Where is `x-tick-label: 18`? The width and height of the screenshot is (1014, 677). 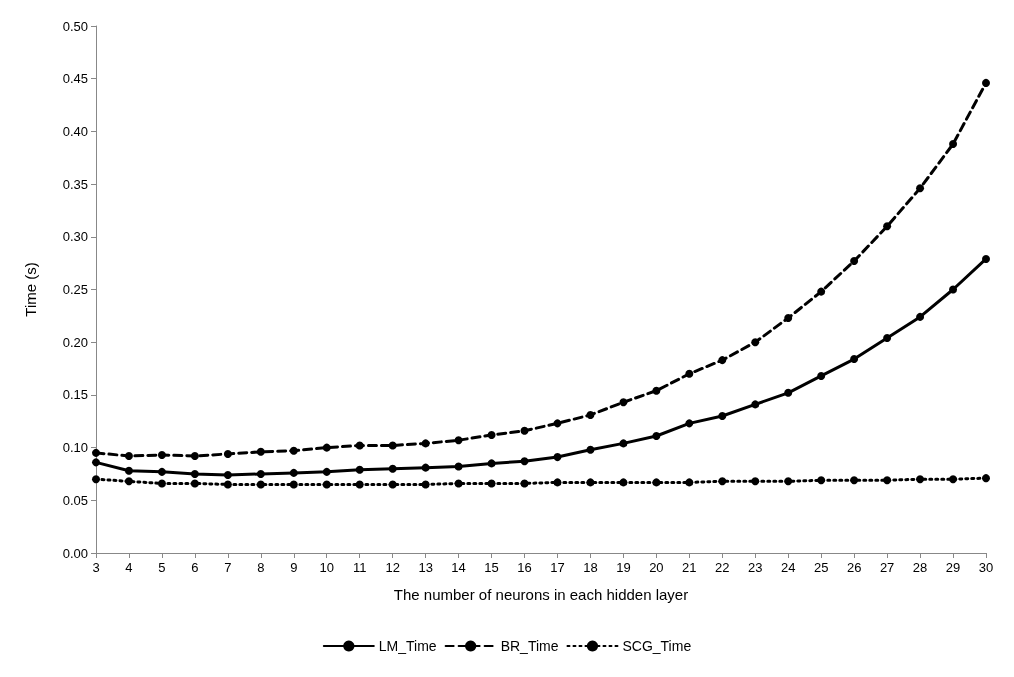 x-tick-label: 18 is located at coordinates (590, 567).